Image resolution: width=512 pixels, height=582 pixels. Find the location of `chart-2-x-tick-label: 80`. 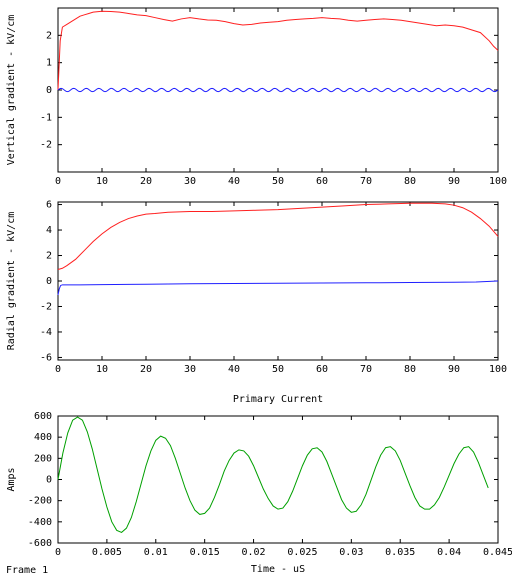

chart-2-x-tick-label: 80 is located at coordinates (410, 369).